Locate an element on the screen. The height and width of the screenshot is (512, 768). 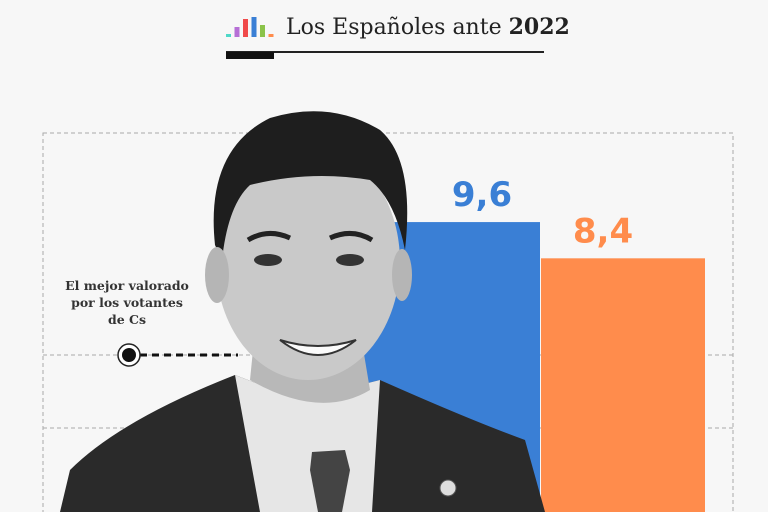
data-label: 8,4 is located at coordinates (603, 231).